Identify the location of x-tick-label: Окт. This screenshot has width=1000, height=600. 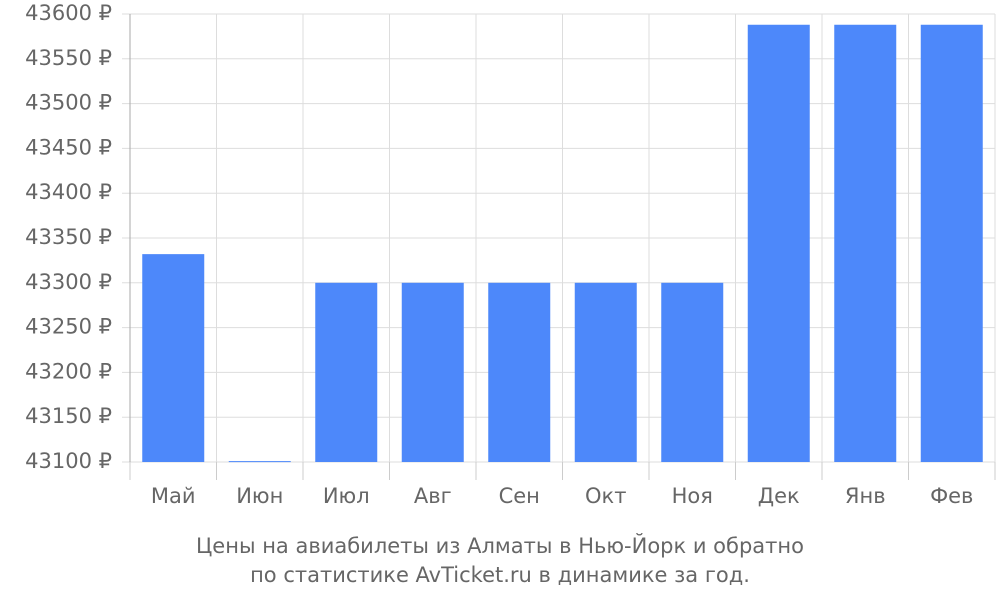
(605, 496).